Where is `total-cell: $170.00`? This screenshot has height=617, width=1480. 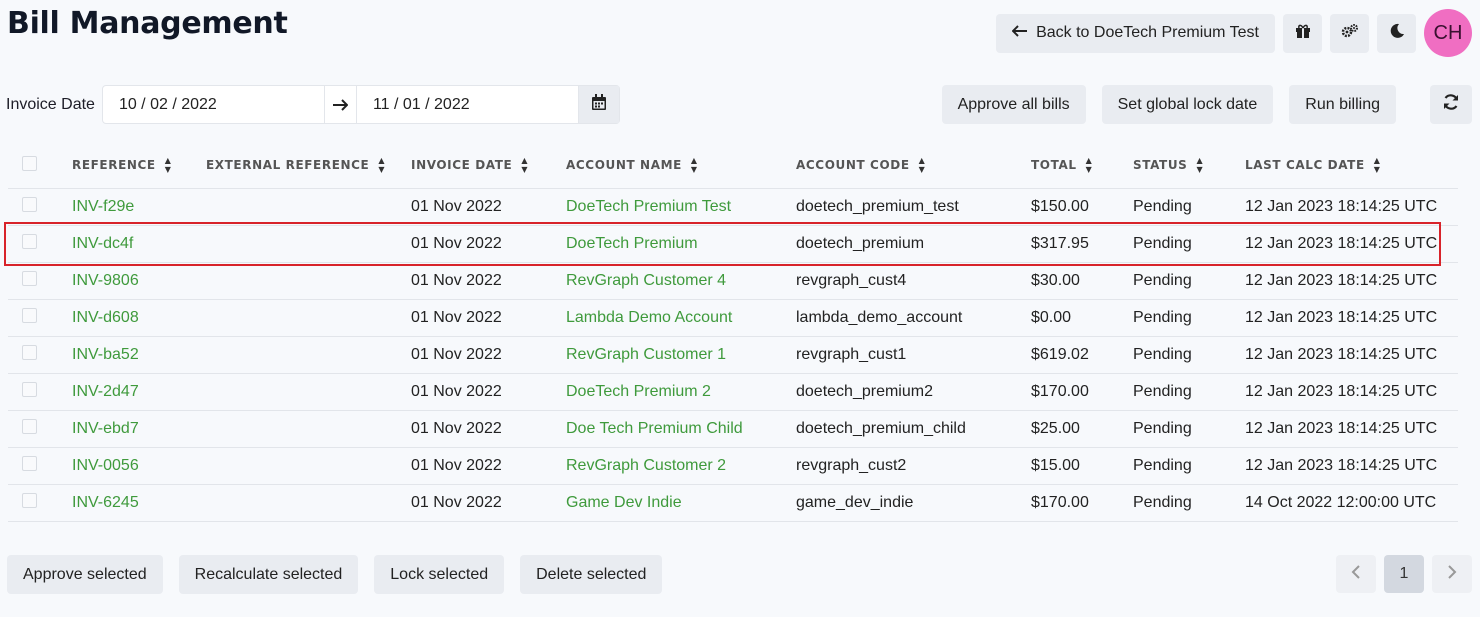 total-cell: $170.00 is located at coordinates (1082, 503).